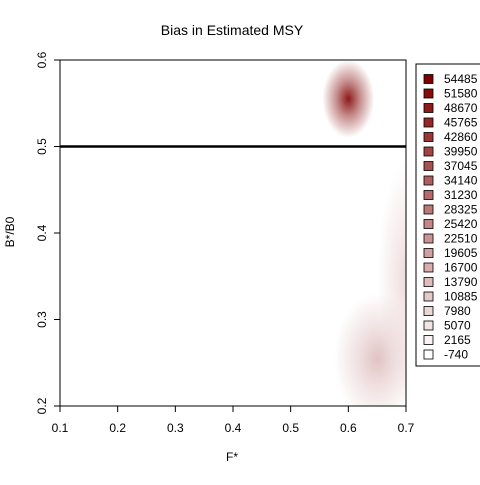 The width and height of the screenshot is (480, 485). I want to click on x-tick-label: 0.5, so click(290, 428).